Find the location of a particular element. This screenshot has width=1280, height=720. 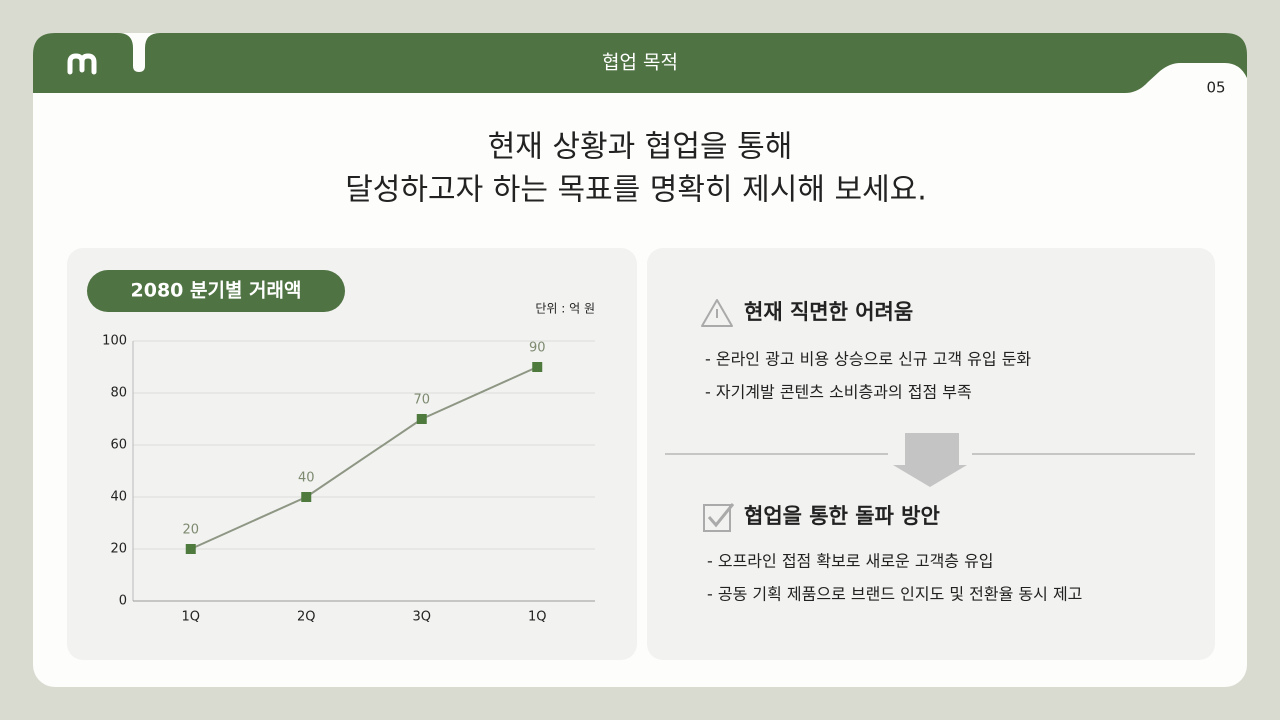

headline: 달성하고자 하는 목표를 명확히 제시해 보세요. is located at coordinates (636, 190).